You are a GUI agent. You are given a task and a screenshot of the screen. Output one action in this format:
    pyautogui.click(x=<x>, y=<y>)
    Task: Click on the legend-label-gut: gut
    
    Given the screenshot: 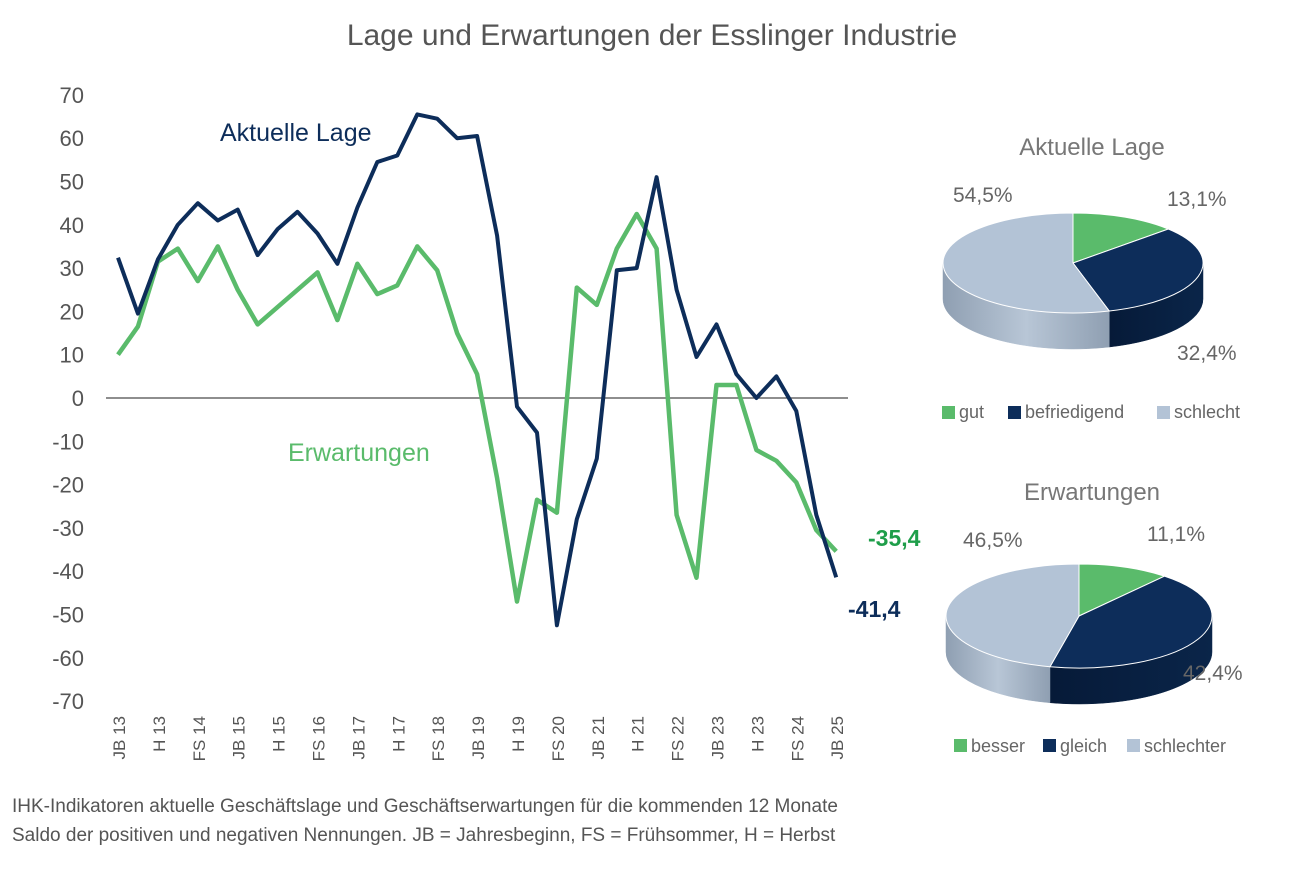 What is the action you would take?
    pyautogui.click(x=971, y=412)
    